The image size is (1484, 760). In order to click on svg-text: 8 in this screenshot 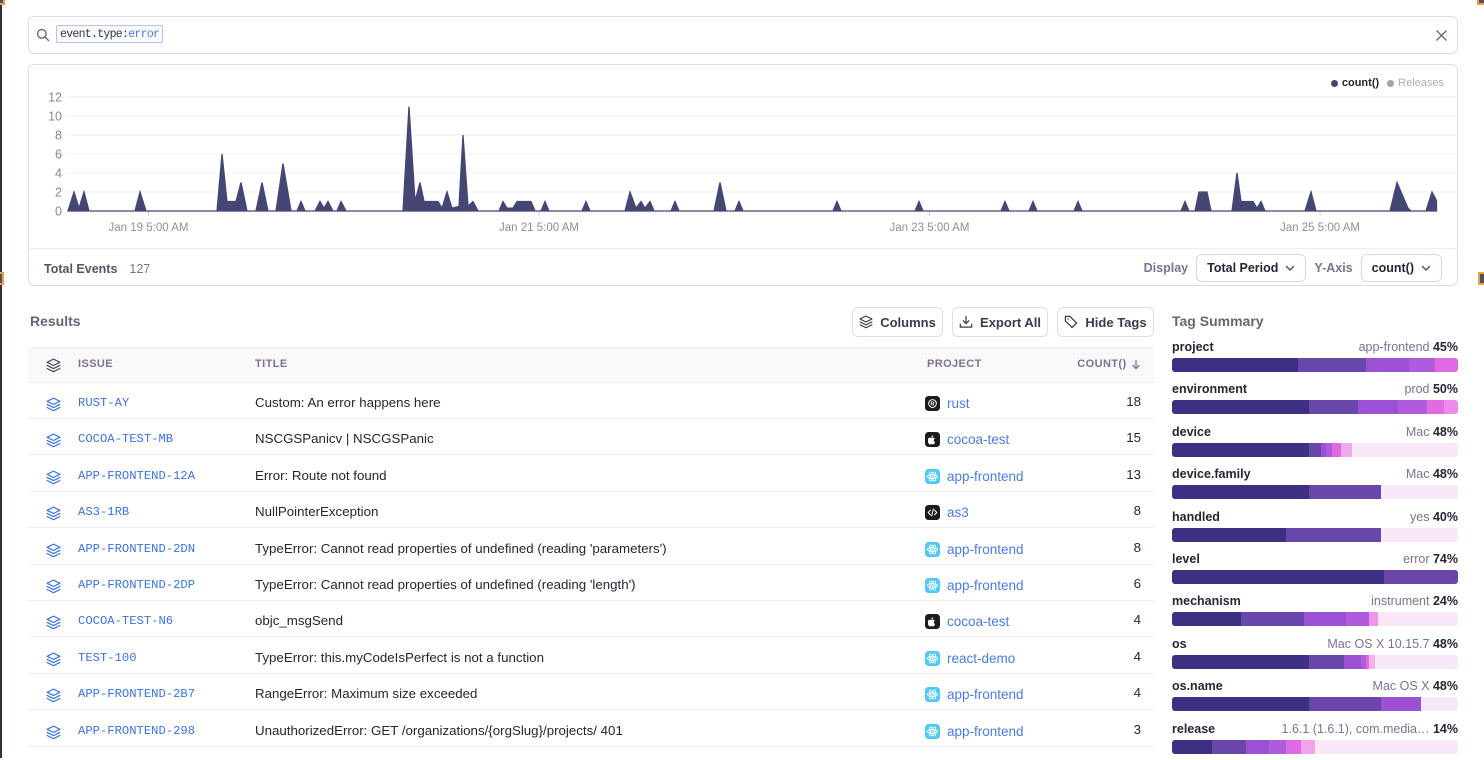, I will do `click(58, 135)`.